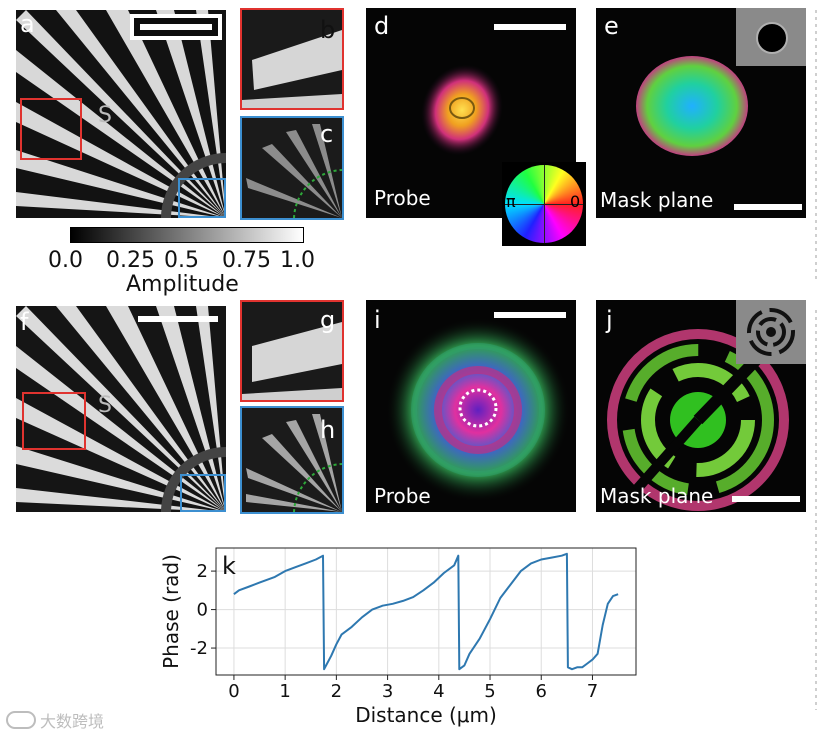 The width and height of the screenshot is (831, 736). Describe the element at coordinates (178, 319) in the screenshot. I see `scale-bar-f` at that location.